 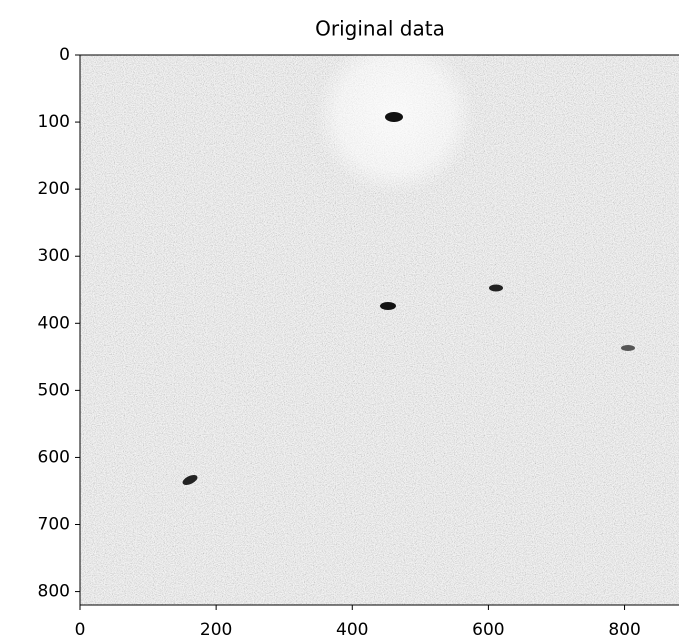 I want to click on y-tick-label: 0, so click(x=64, y=55).